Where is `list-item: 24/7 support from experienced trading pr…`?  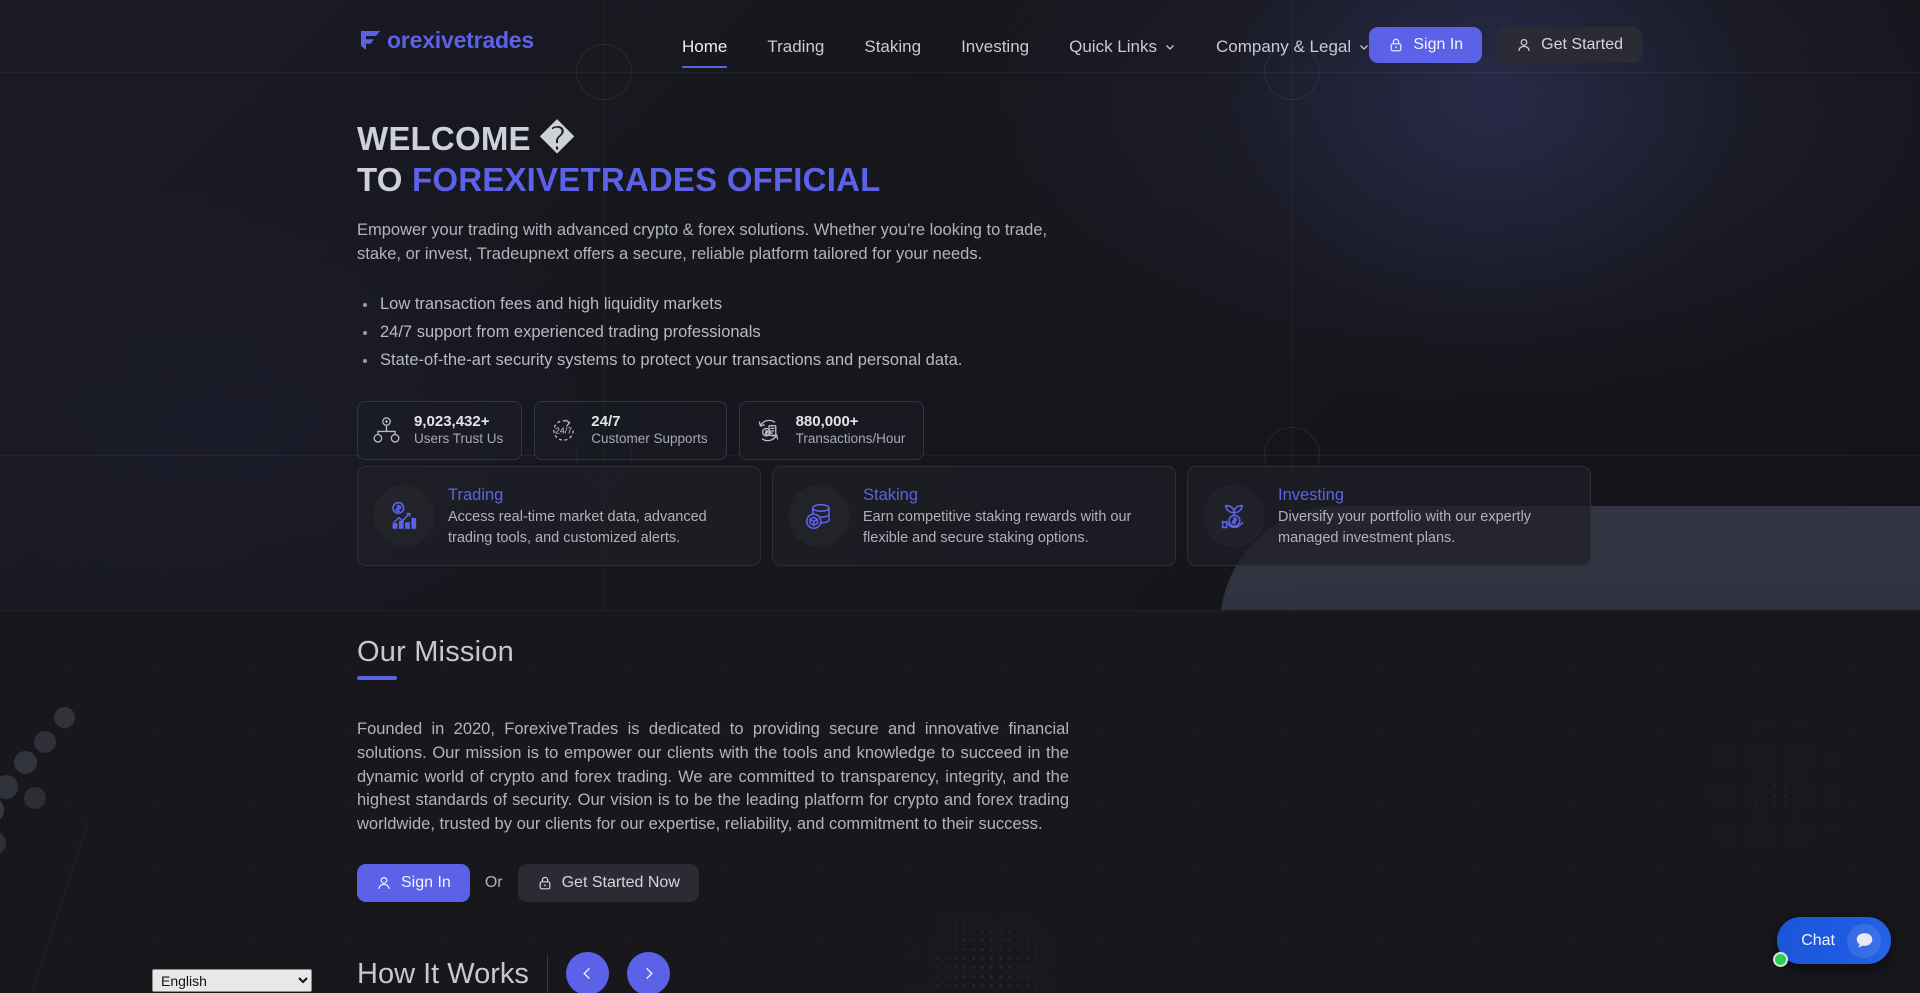 list-item: 24/7 support from experienced trading pr… is located at coordinates (962, 332).